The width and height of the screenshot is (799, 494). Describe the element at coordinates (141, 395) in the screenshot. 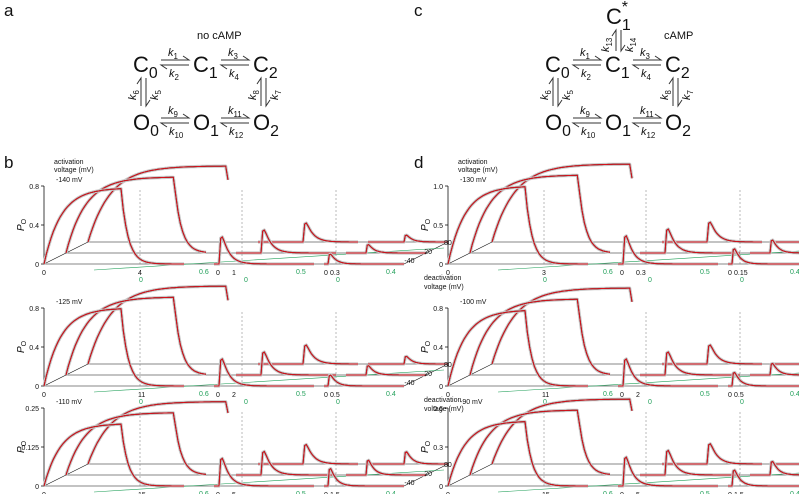

I see `x-tick-label: 11` at that location.